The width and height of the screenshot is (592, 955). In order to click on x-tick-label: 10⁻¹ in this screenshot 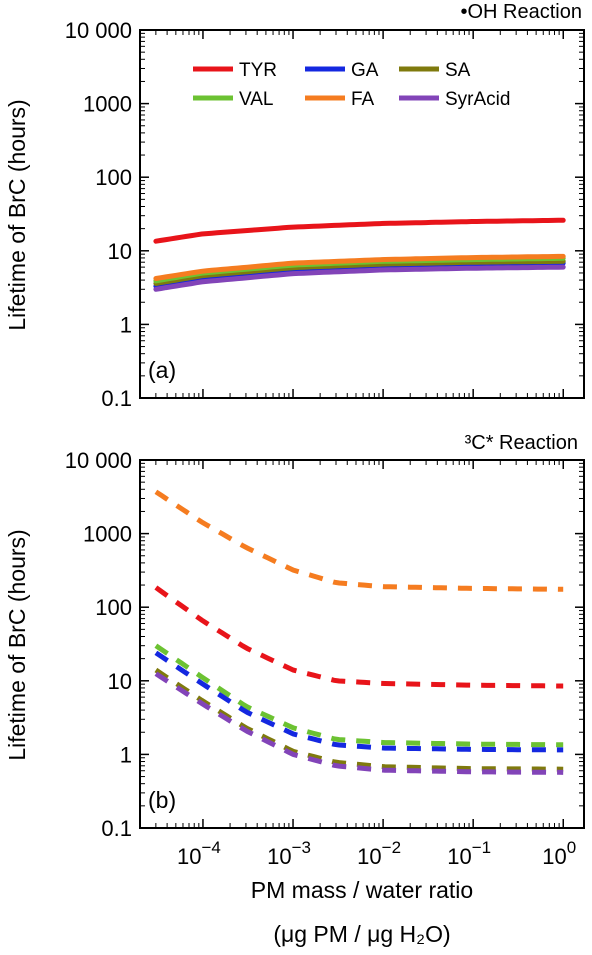, I will do `click(469, 853)`.